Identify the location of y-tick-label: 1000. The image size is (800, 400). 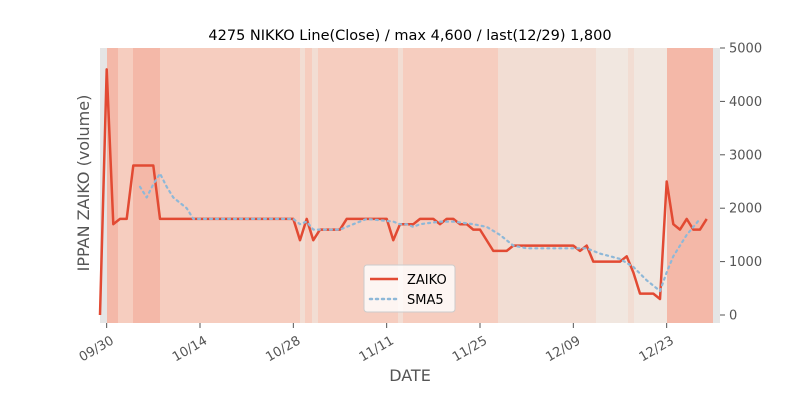
(745, 262).